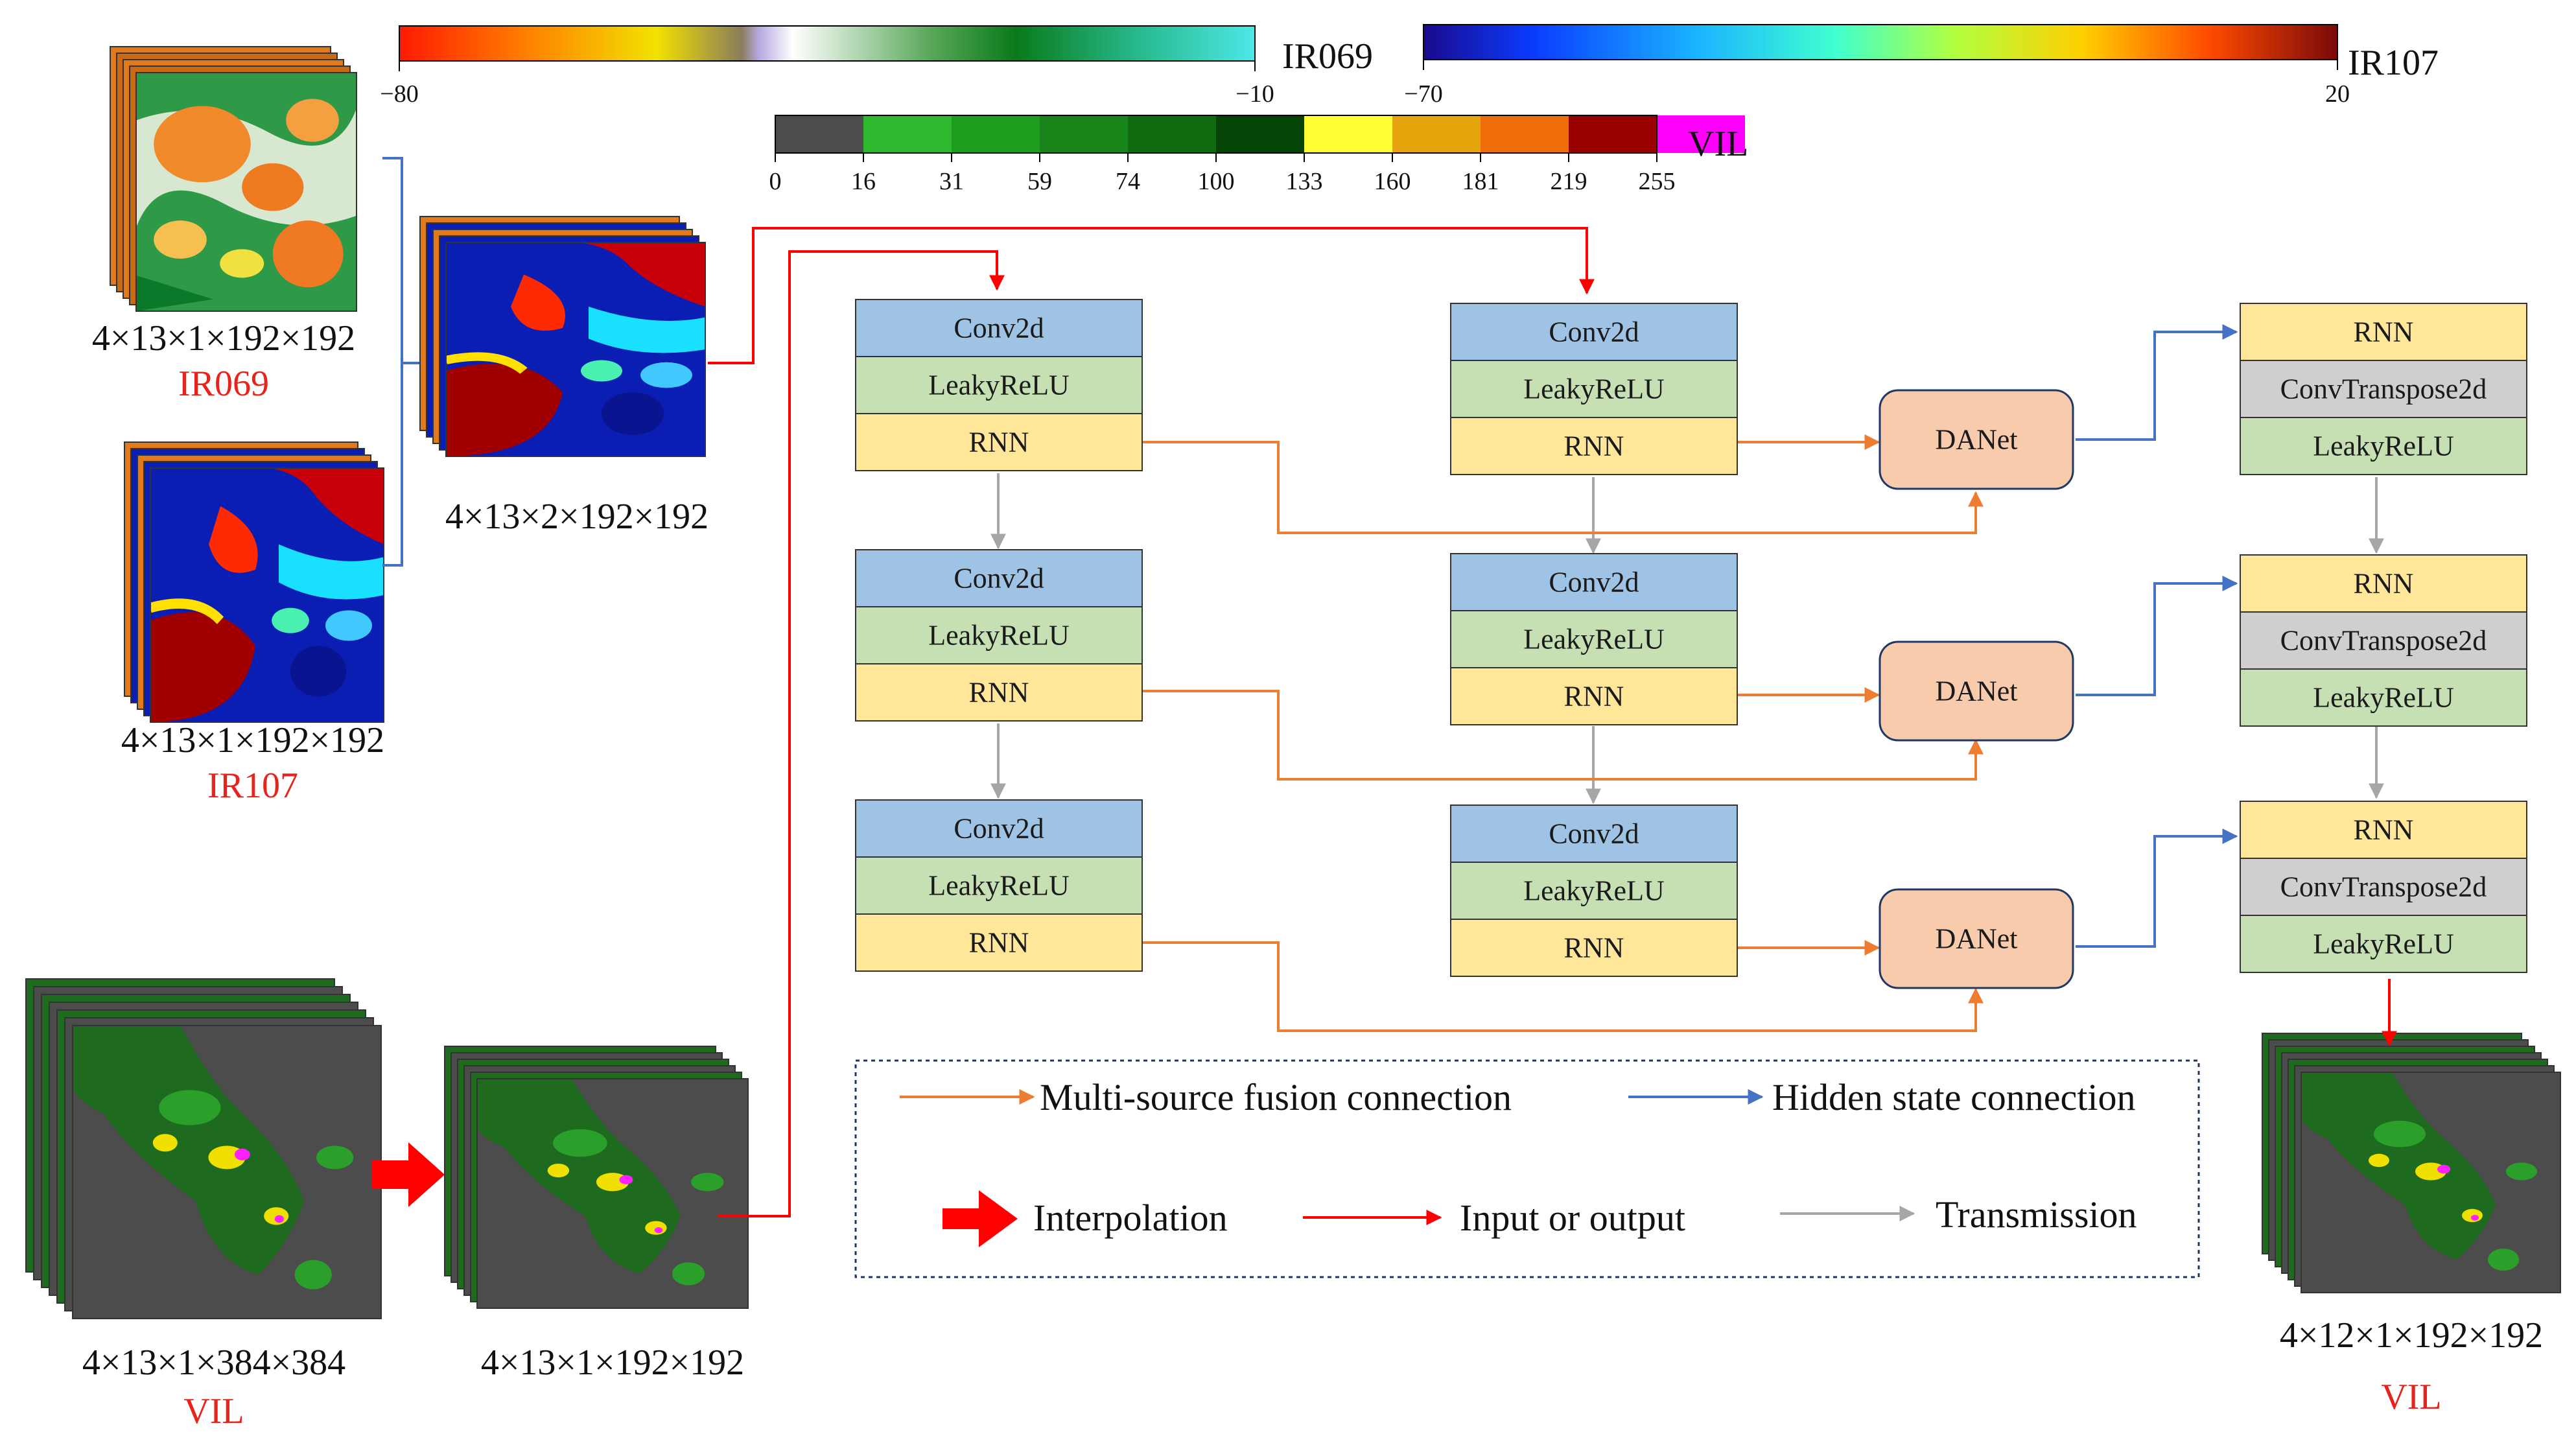 The image size is (2576, 1445). What do you see at coordinates (2393, 63) in the screenshot?
I see `colorbar-ir107-label: IR107` at bounding box center [2393, 63].